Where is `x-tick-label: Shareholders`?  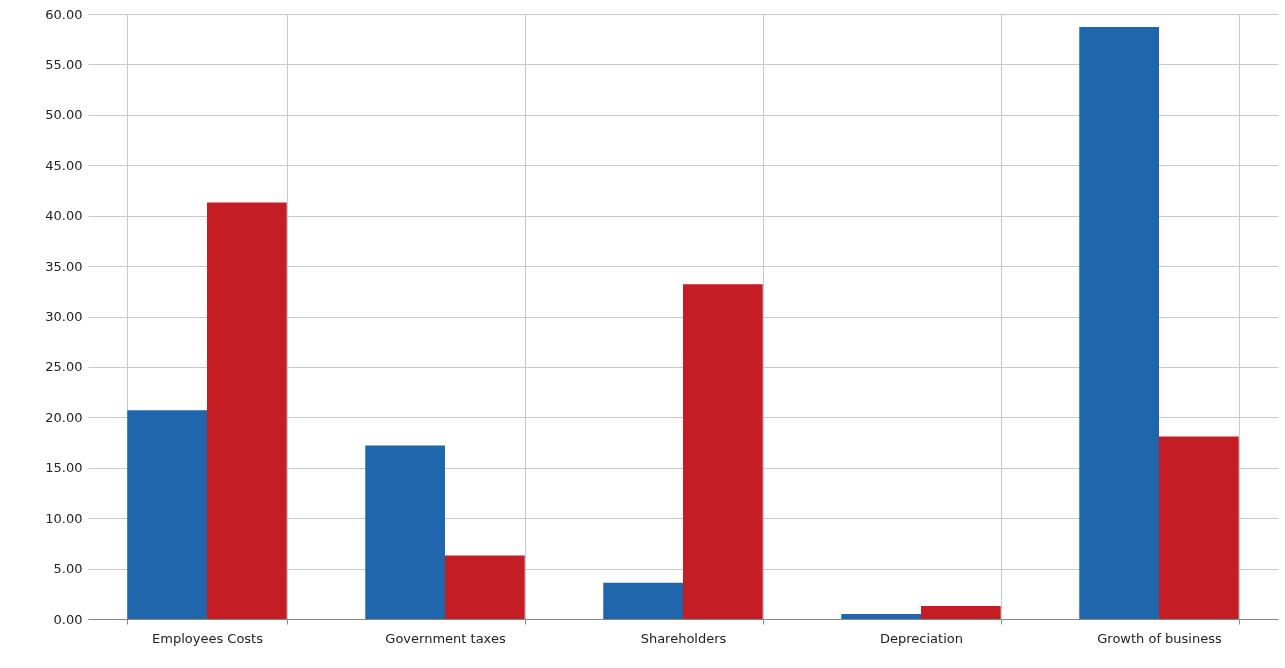 x-tick-label: Shareholders is located at coordinates (683, 638).